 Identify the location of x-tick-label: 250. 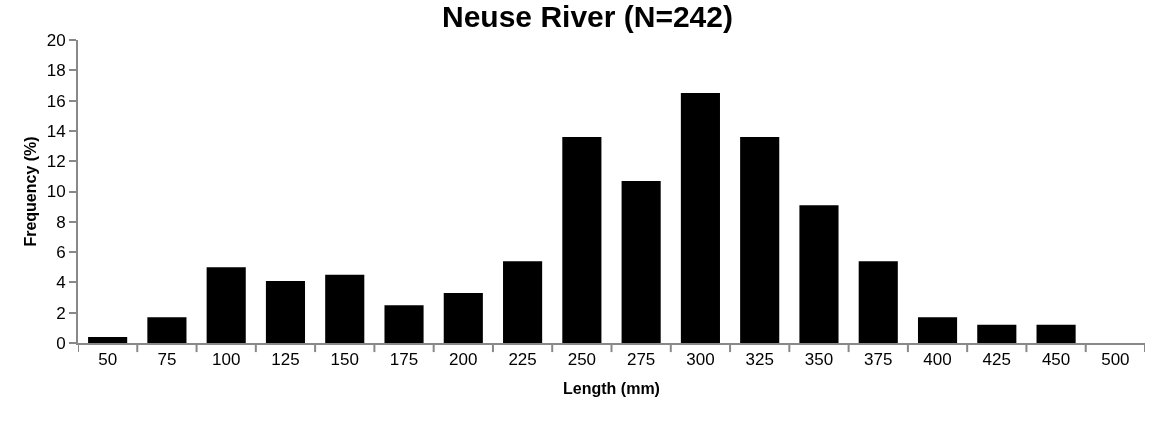
(582, 360).